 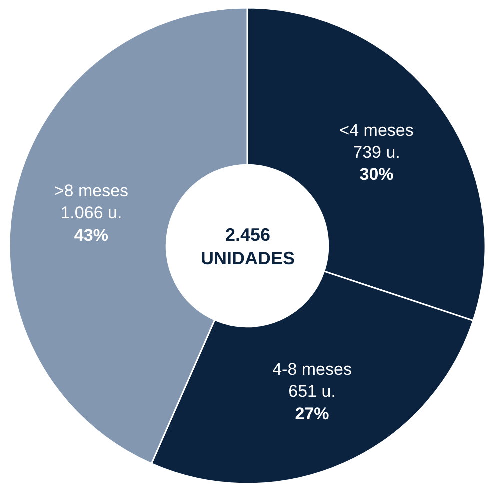 I want to click on data-label: 651 u. 27%, so click(x=312, y=403).